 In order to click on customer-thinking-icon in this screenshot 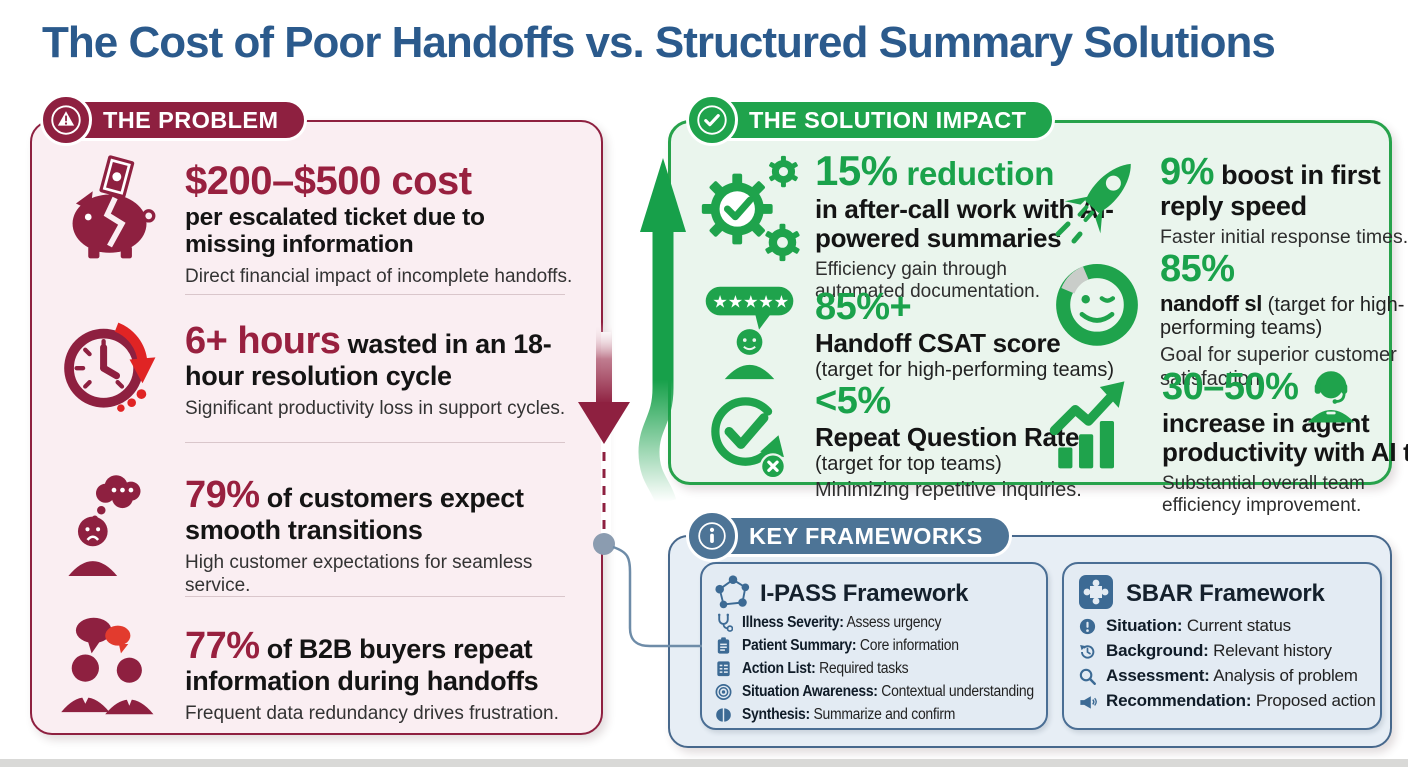, I will do `click(114, 526)`.